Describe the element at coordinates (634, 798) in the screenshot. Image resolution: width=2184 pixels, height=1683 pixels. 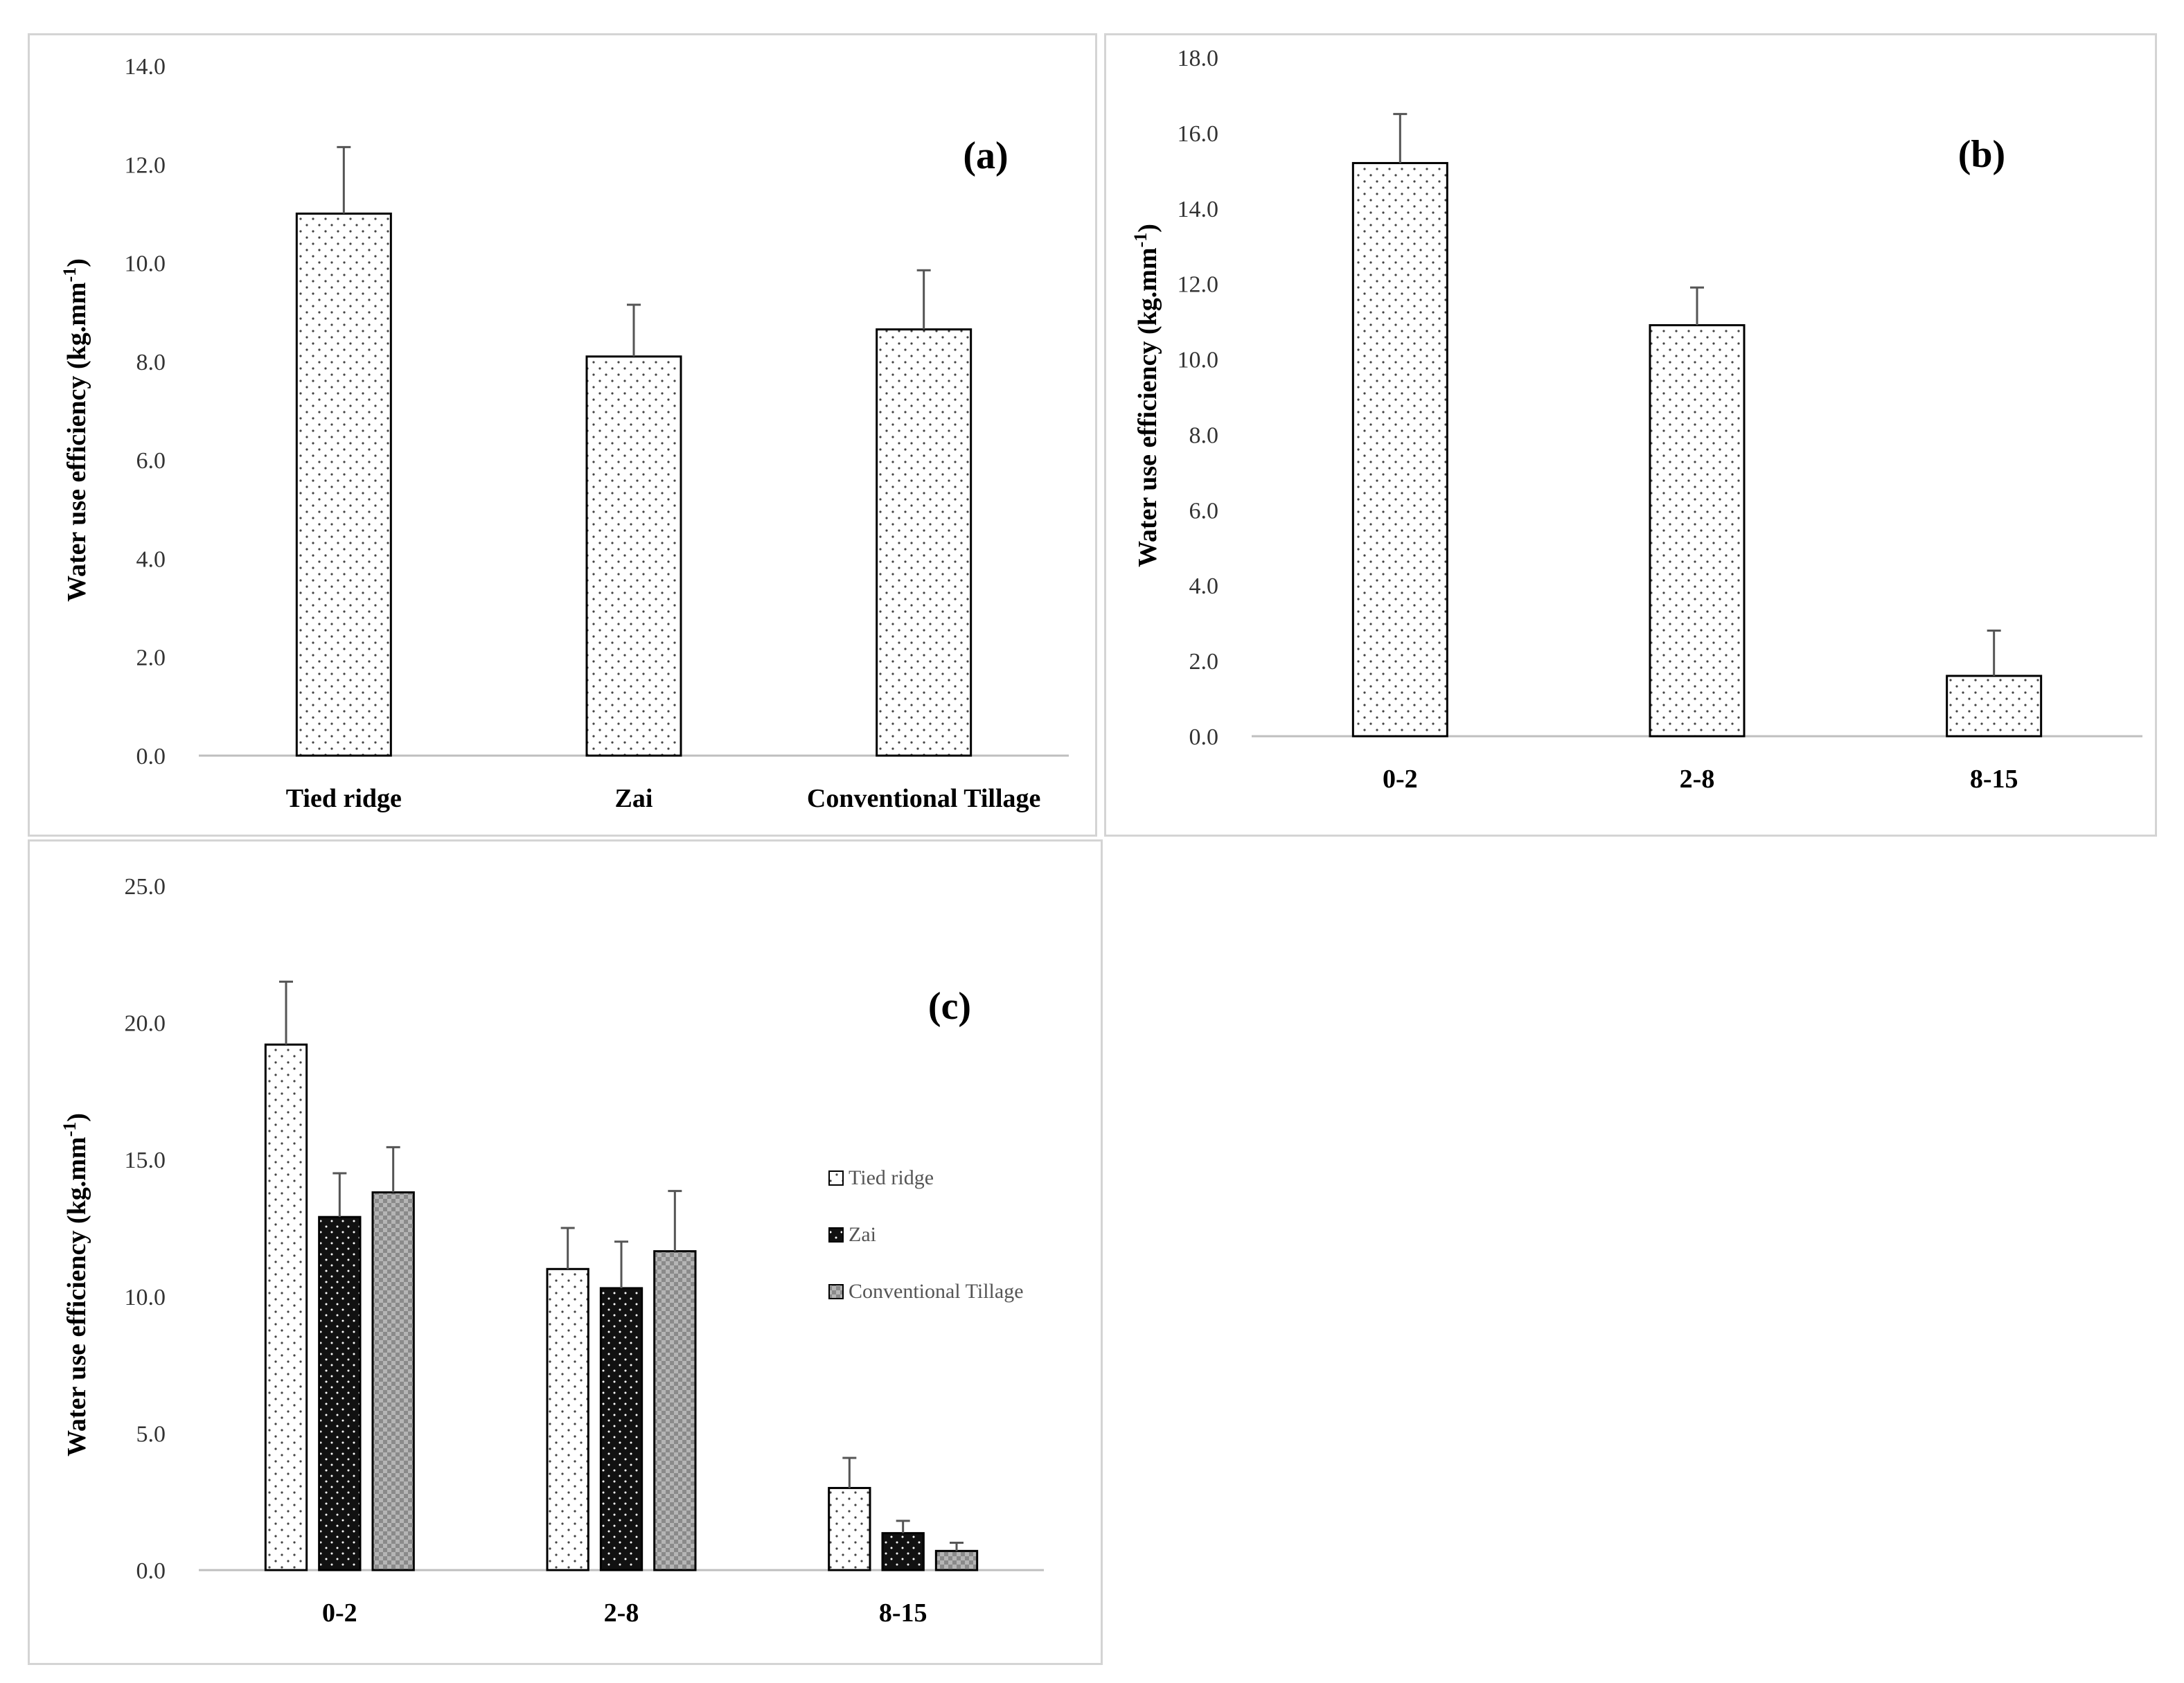
I see `chart-a-category-label: Zai` at that location.